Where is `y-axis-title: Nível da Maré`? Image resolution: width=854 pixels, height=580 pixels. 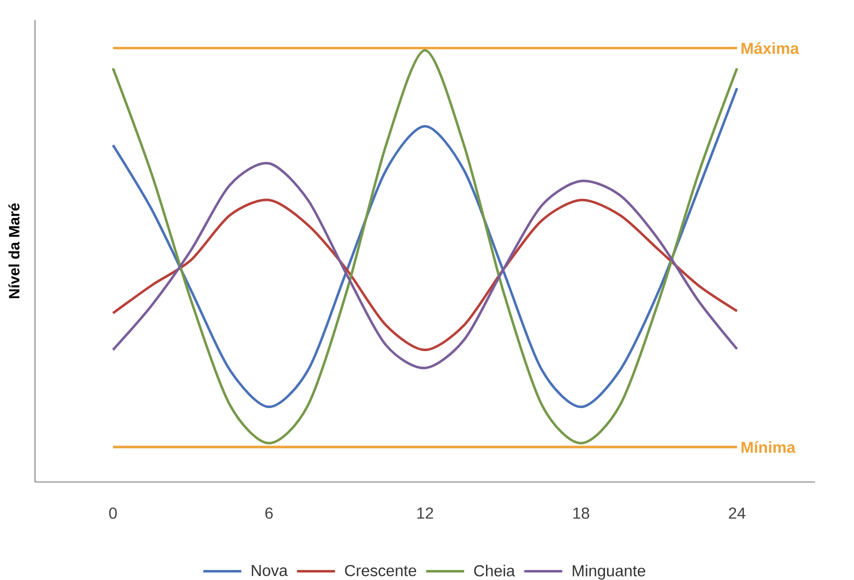 y-axis-title: Nível da Maré is located at coordinates (14, 250).